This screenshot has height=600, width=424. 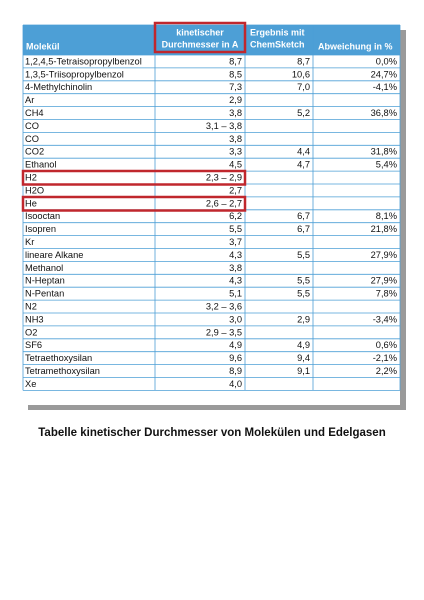 What do you see at coordinates (386, 345) in the screenshot?
I see `cell: 0,6%` at bounding box center [386, 345].